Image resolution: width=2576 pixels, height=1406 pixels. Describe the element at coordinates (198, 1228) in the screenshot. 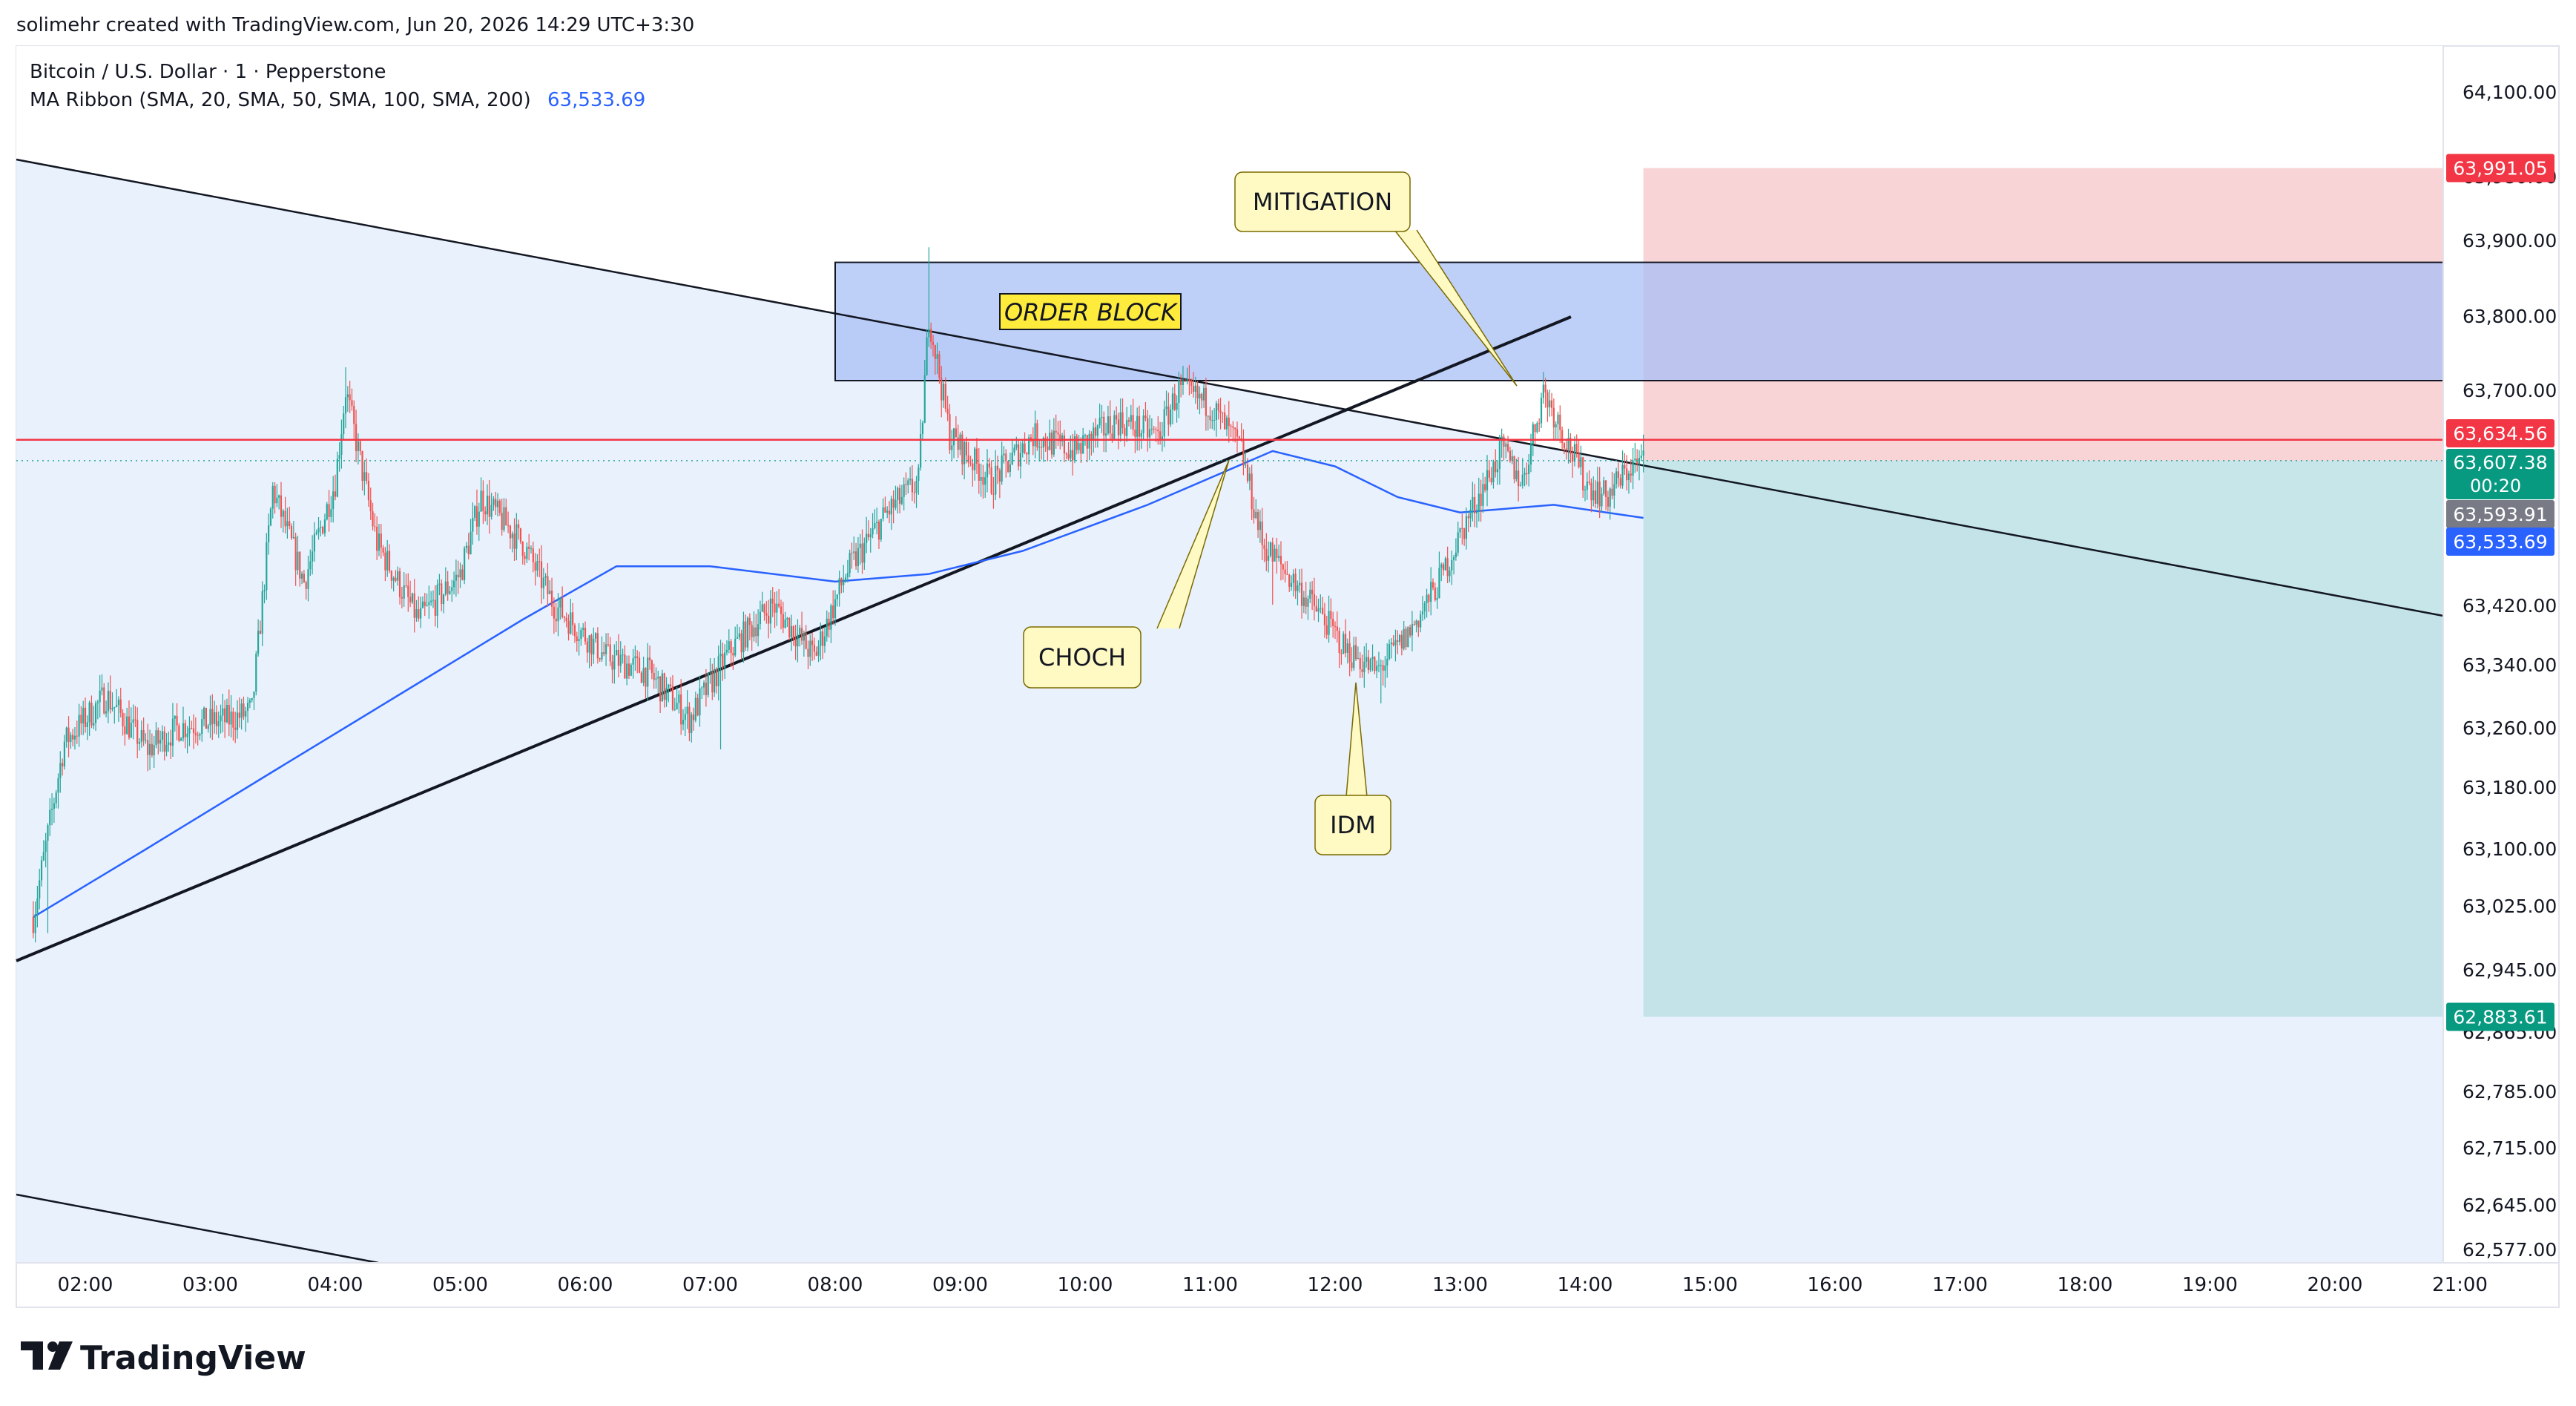

I see `lower-channel-line` at that location.